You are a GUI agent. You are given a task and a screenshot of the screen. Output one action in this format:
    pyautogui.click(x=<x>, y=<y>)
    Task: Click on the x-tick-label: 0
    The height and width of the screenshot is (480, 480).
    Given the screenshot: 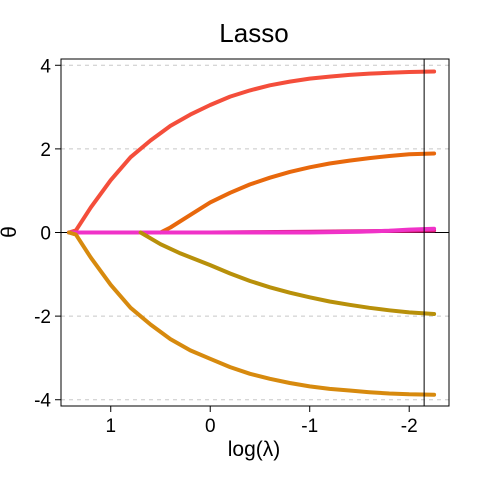 What is the action you would take?
    pyautogui.click(x=210, y=426)
    